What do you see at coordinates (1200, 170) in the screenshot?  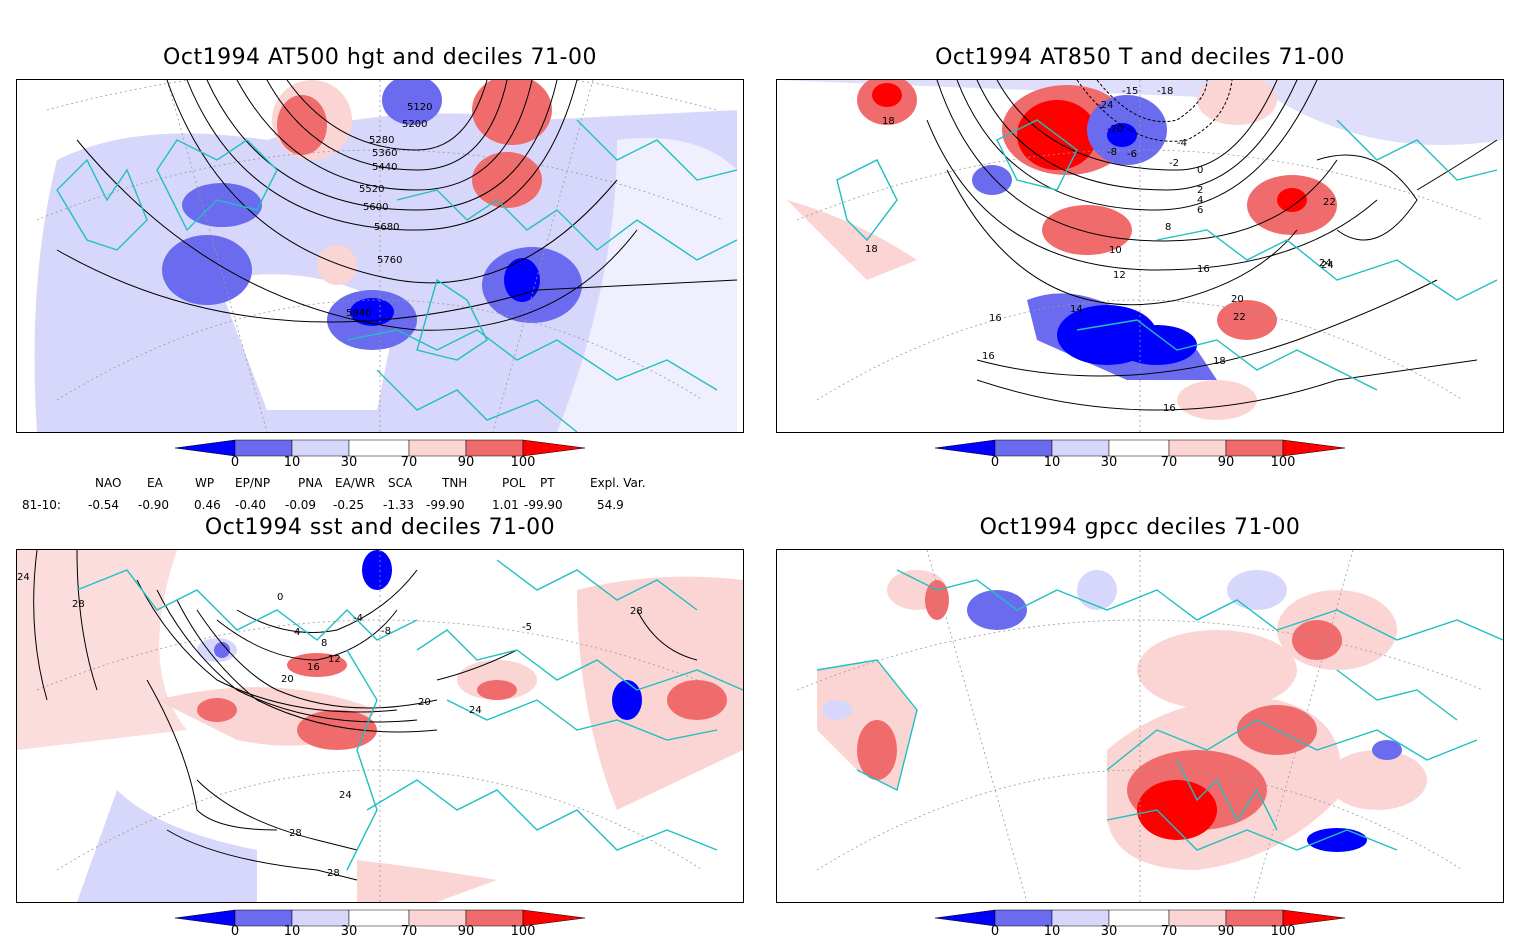 I see `contour-label: 0` at bounding box center [1200, 170].